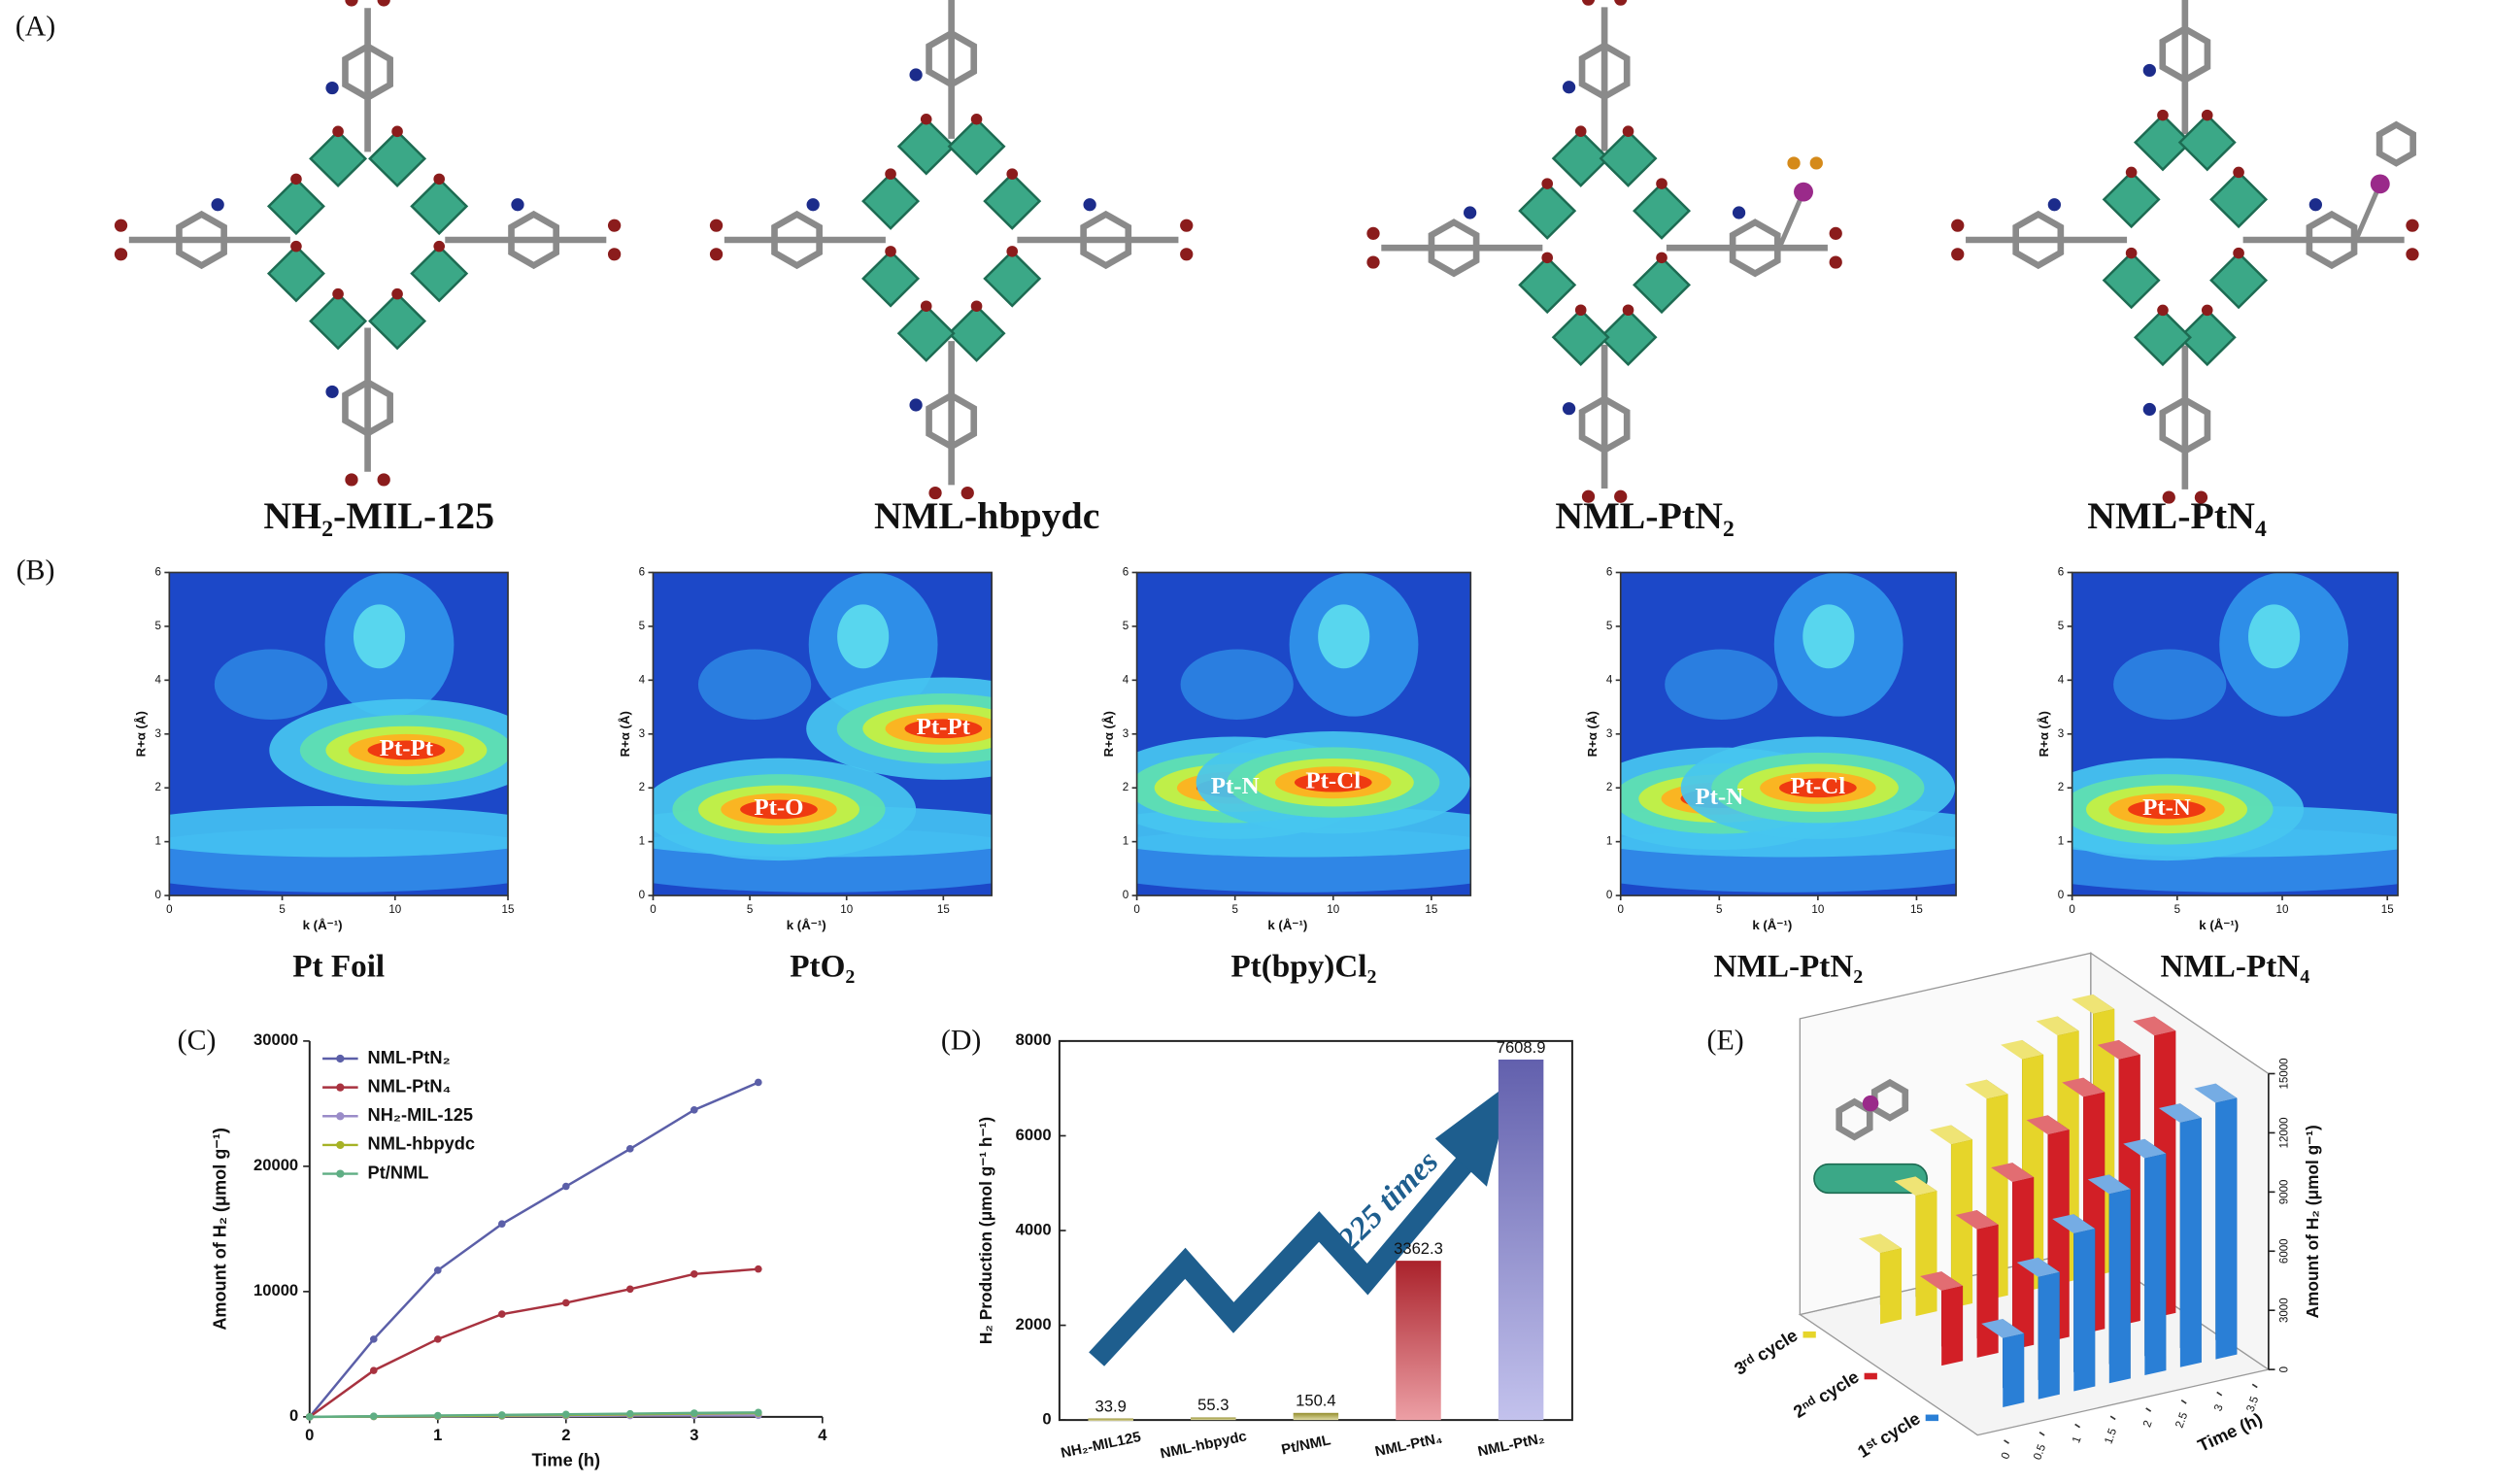 The width and height of the screenshot is (2493, 1484). I want to click on y-tick-label: 1, so click(2061, 842).